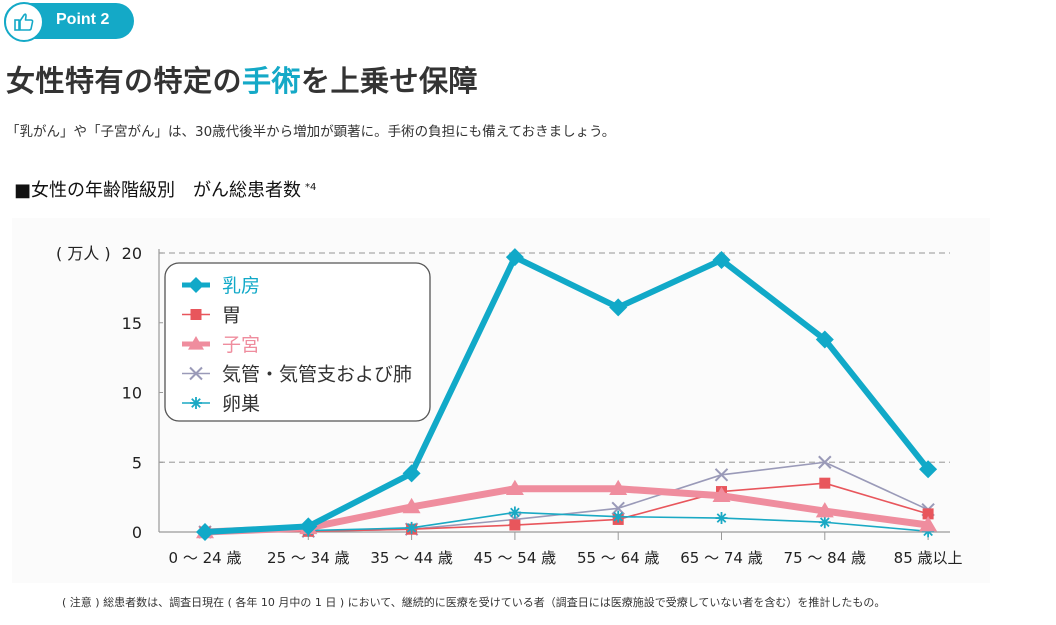 Image resolution: width=1056 pixels, height=625 pixels. I want to click on y-tick-label: 0, so click(137, 532).